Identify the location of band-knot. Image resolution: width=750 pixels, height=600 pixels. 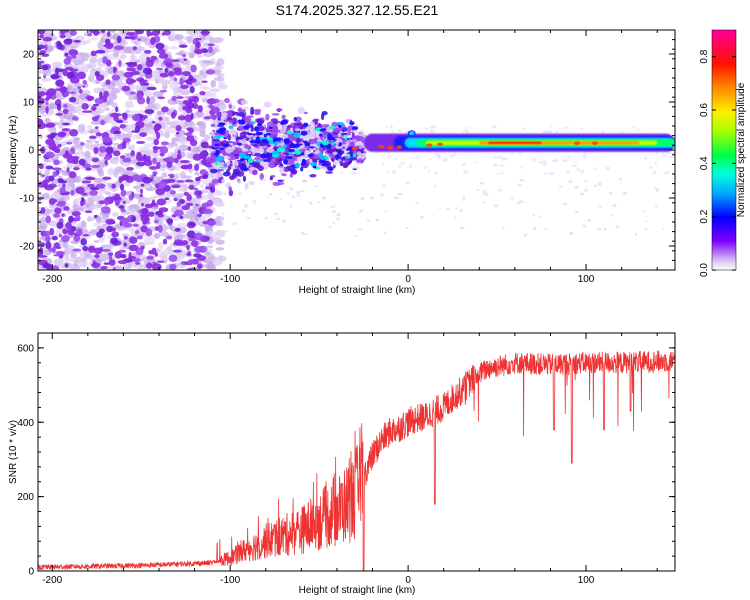
(399, 147).